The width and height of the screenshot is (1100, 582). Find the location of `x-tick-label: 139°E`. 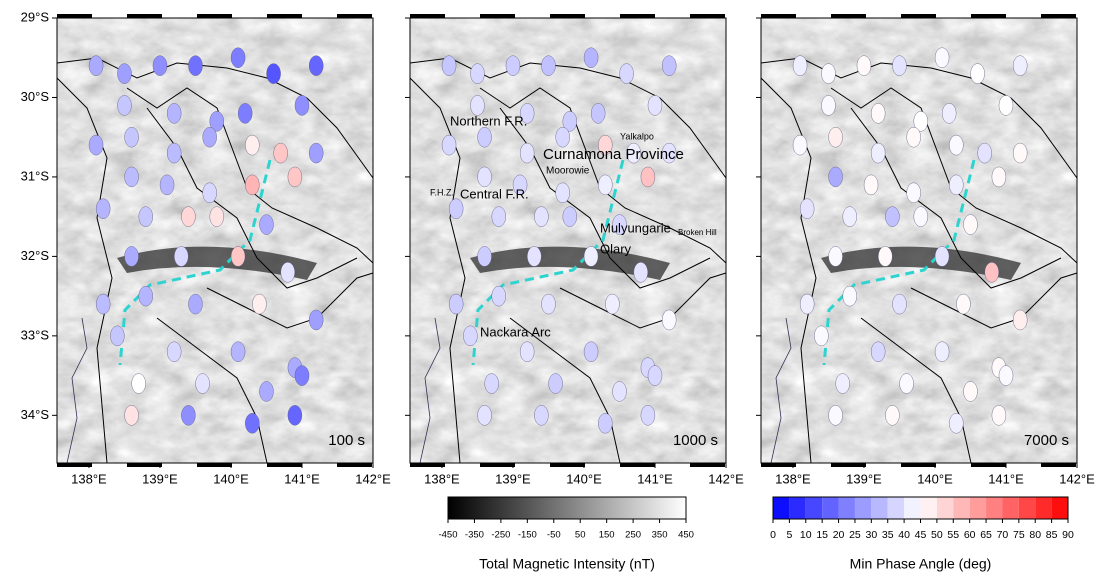

x-tick-label: 139°E is located at coordinates (864, 478).